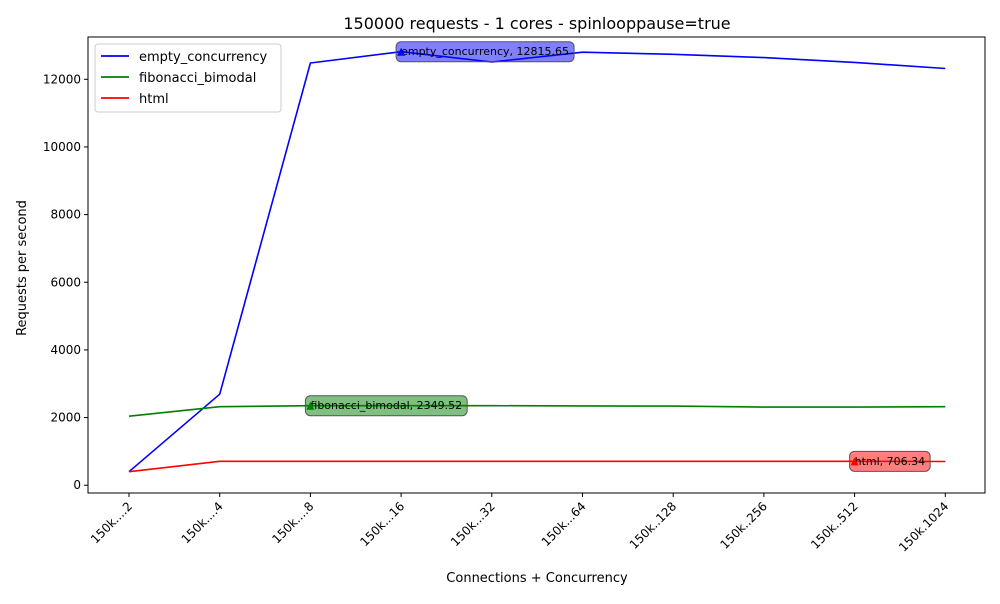 This screenshot has height=604, width=1000. What do you see at coordinates (65, 215) in the screenshot?
I see `y-tick-label: 8000` at bounding box center [65, 215].